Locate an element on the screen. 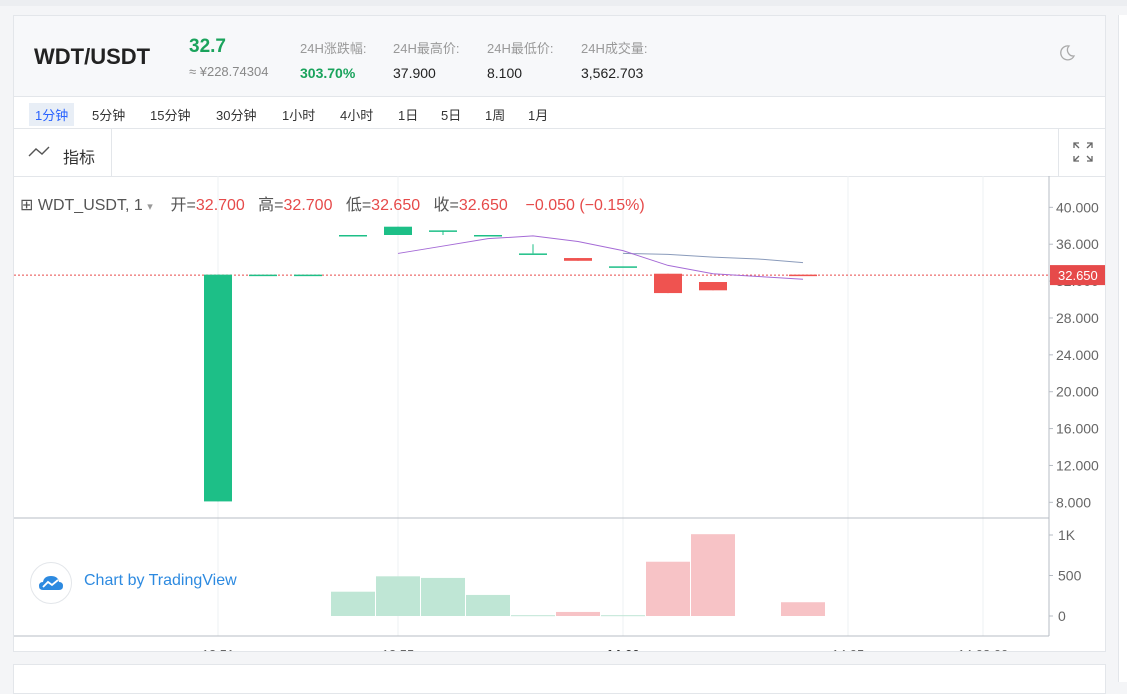 This screenshot has height=694, width=1127. top-strip is located at coordinates (563, 3).